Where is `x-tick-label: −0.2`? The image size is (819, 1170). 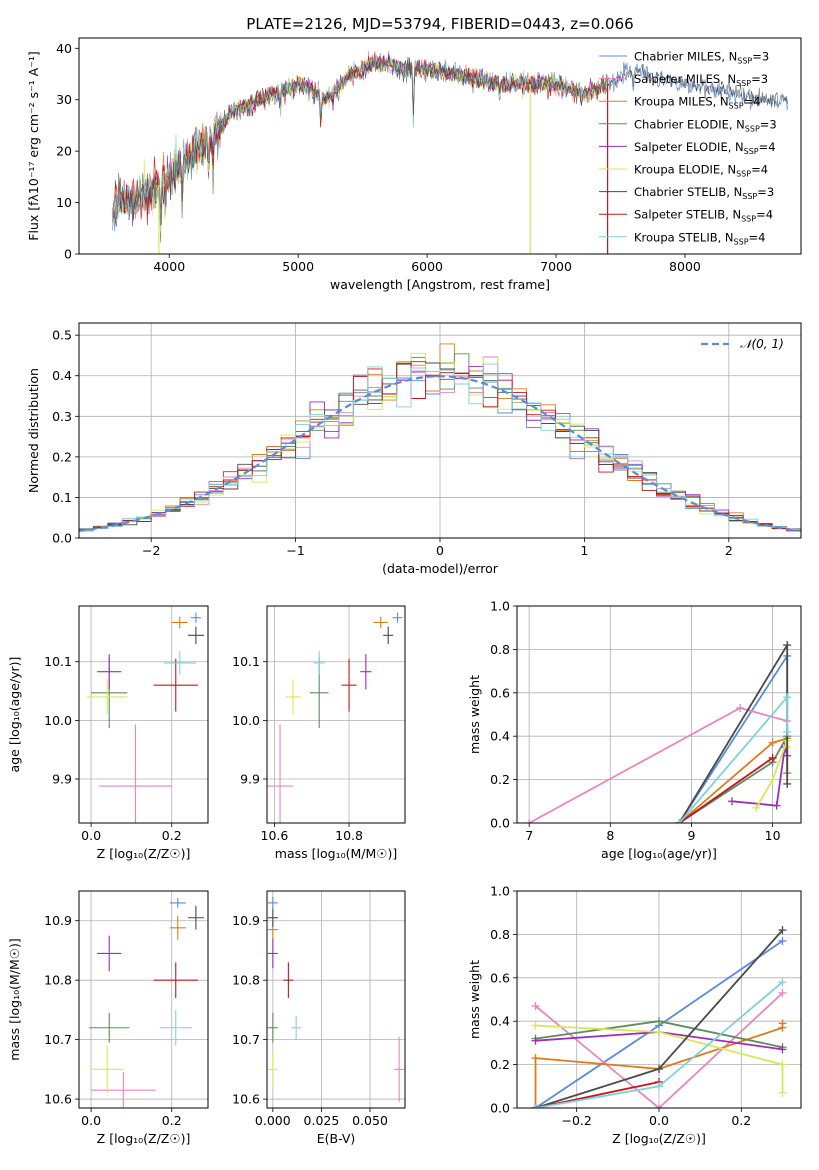 x-tick-label: −0.2 is located at coordinates (577, 1120).